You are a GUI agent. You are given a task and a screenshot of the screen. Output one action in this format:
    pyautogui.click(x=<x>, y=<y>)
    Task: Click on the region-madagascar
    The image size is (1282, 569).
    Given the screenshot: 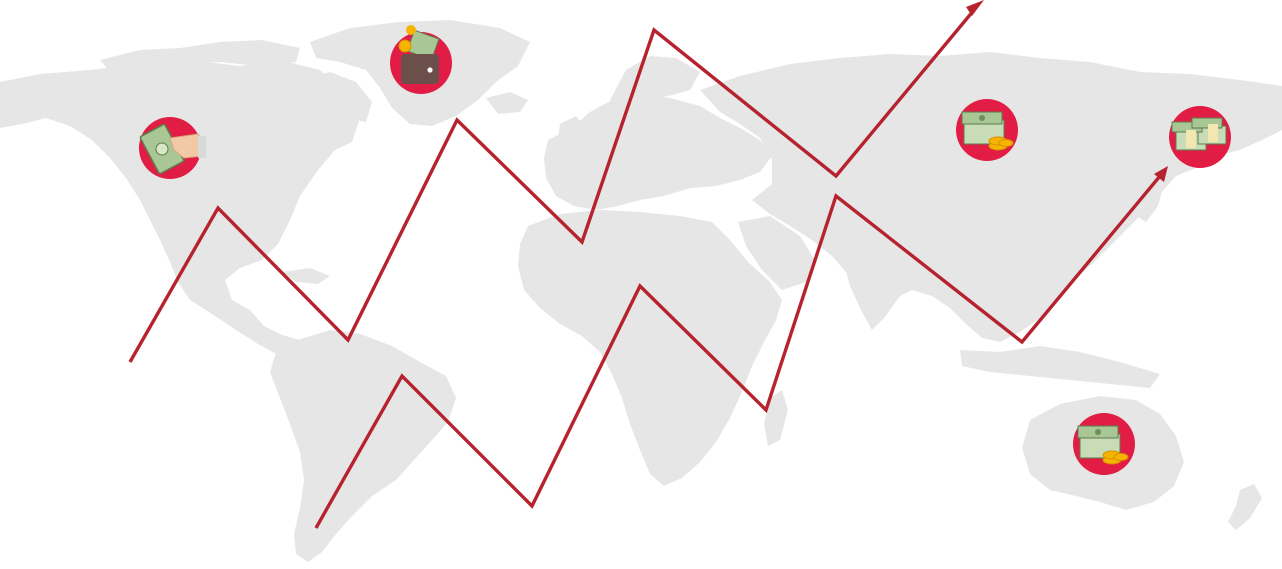 What is the action you would take?
    pyautogui.click(x=776, y=418)
    